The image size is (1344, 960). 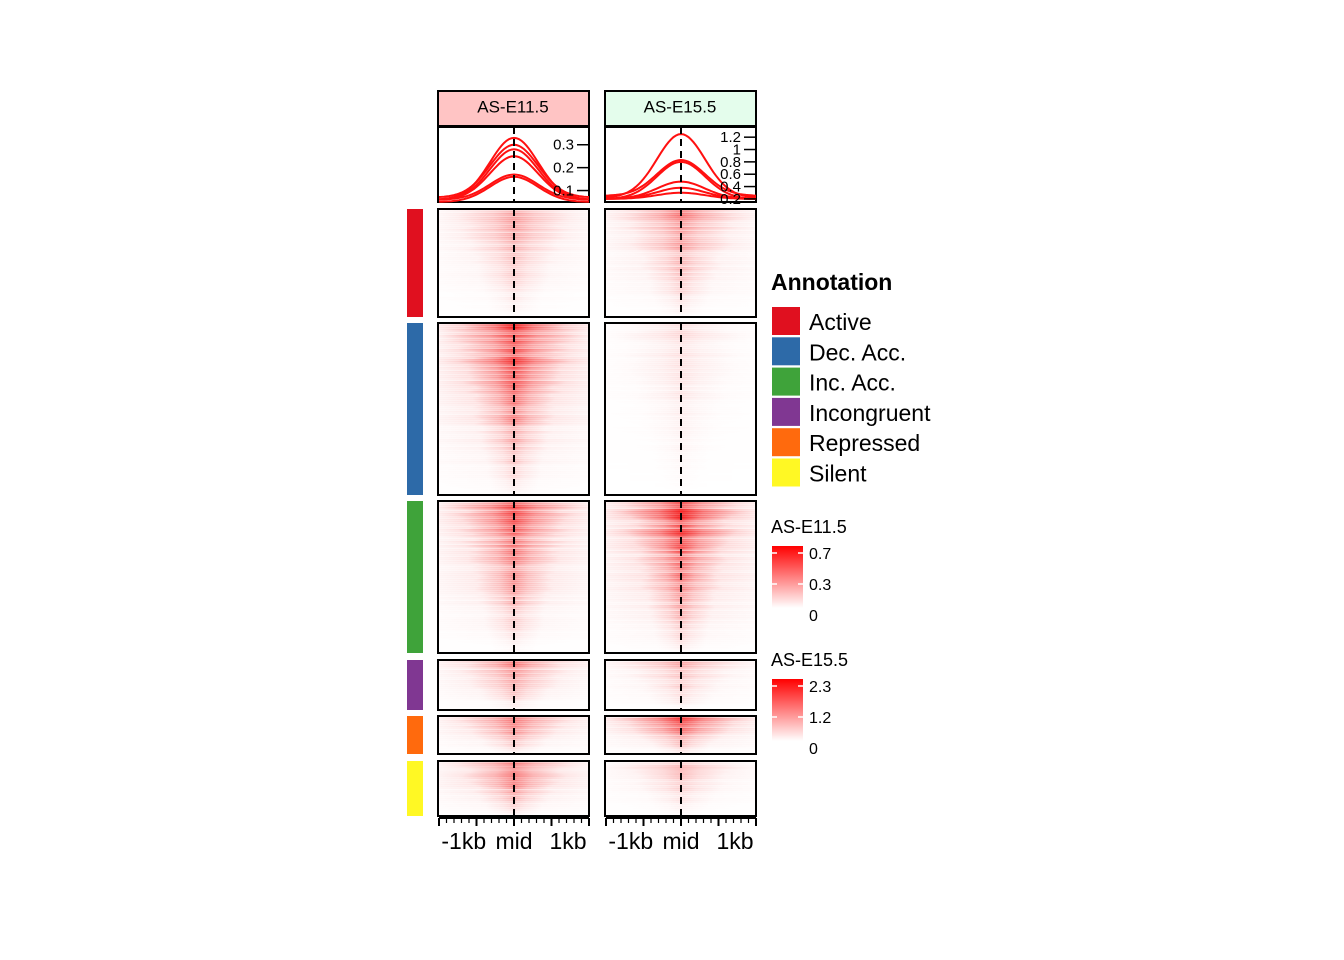 What do you see at coordinates (820, 718) in the screenshot?
I see `color-legend-tick-label: 1.2` at bounding box center [820, 718].